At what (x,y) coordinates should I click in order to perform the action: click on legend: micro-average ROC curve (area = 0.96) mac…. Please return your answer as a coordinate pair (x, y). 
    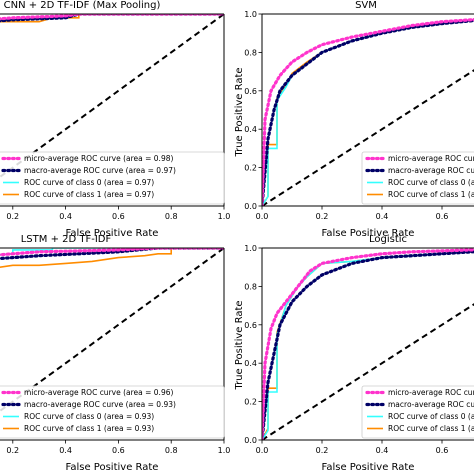
    Looking at the image, I should click on (112, 412).